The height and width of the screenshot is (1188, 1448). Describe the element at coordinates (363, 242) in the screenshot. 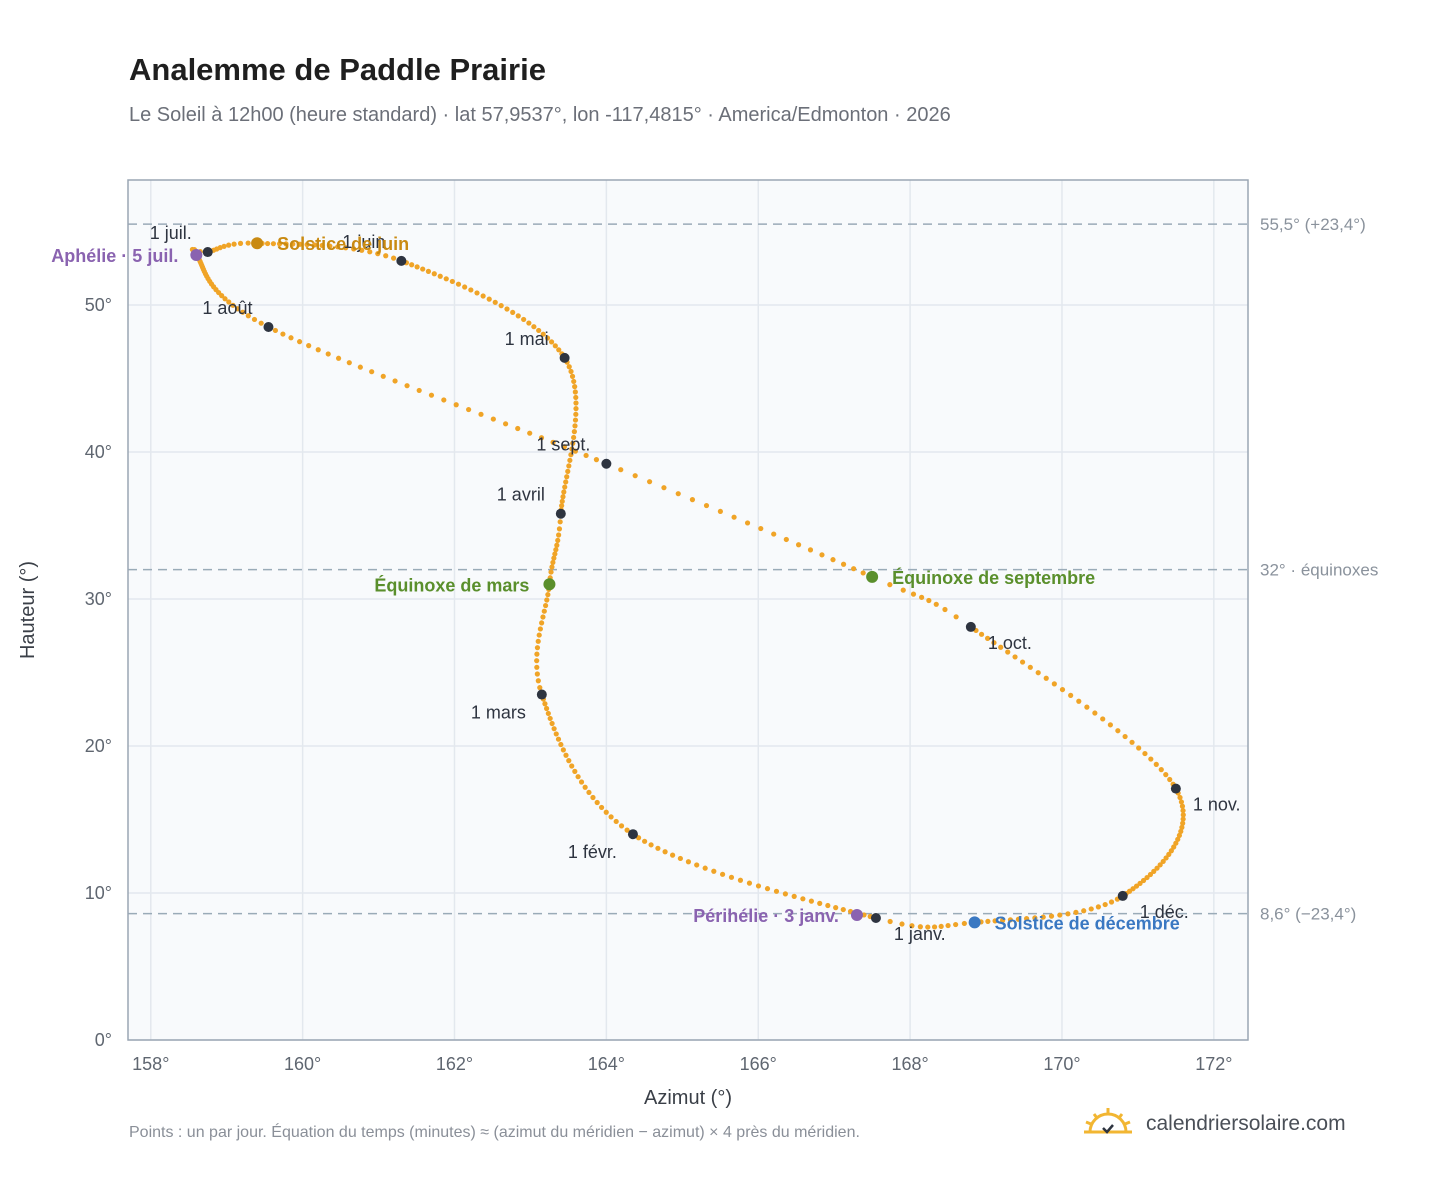

I see `month-label: 1 juin` at that location.